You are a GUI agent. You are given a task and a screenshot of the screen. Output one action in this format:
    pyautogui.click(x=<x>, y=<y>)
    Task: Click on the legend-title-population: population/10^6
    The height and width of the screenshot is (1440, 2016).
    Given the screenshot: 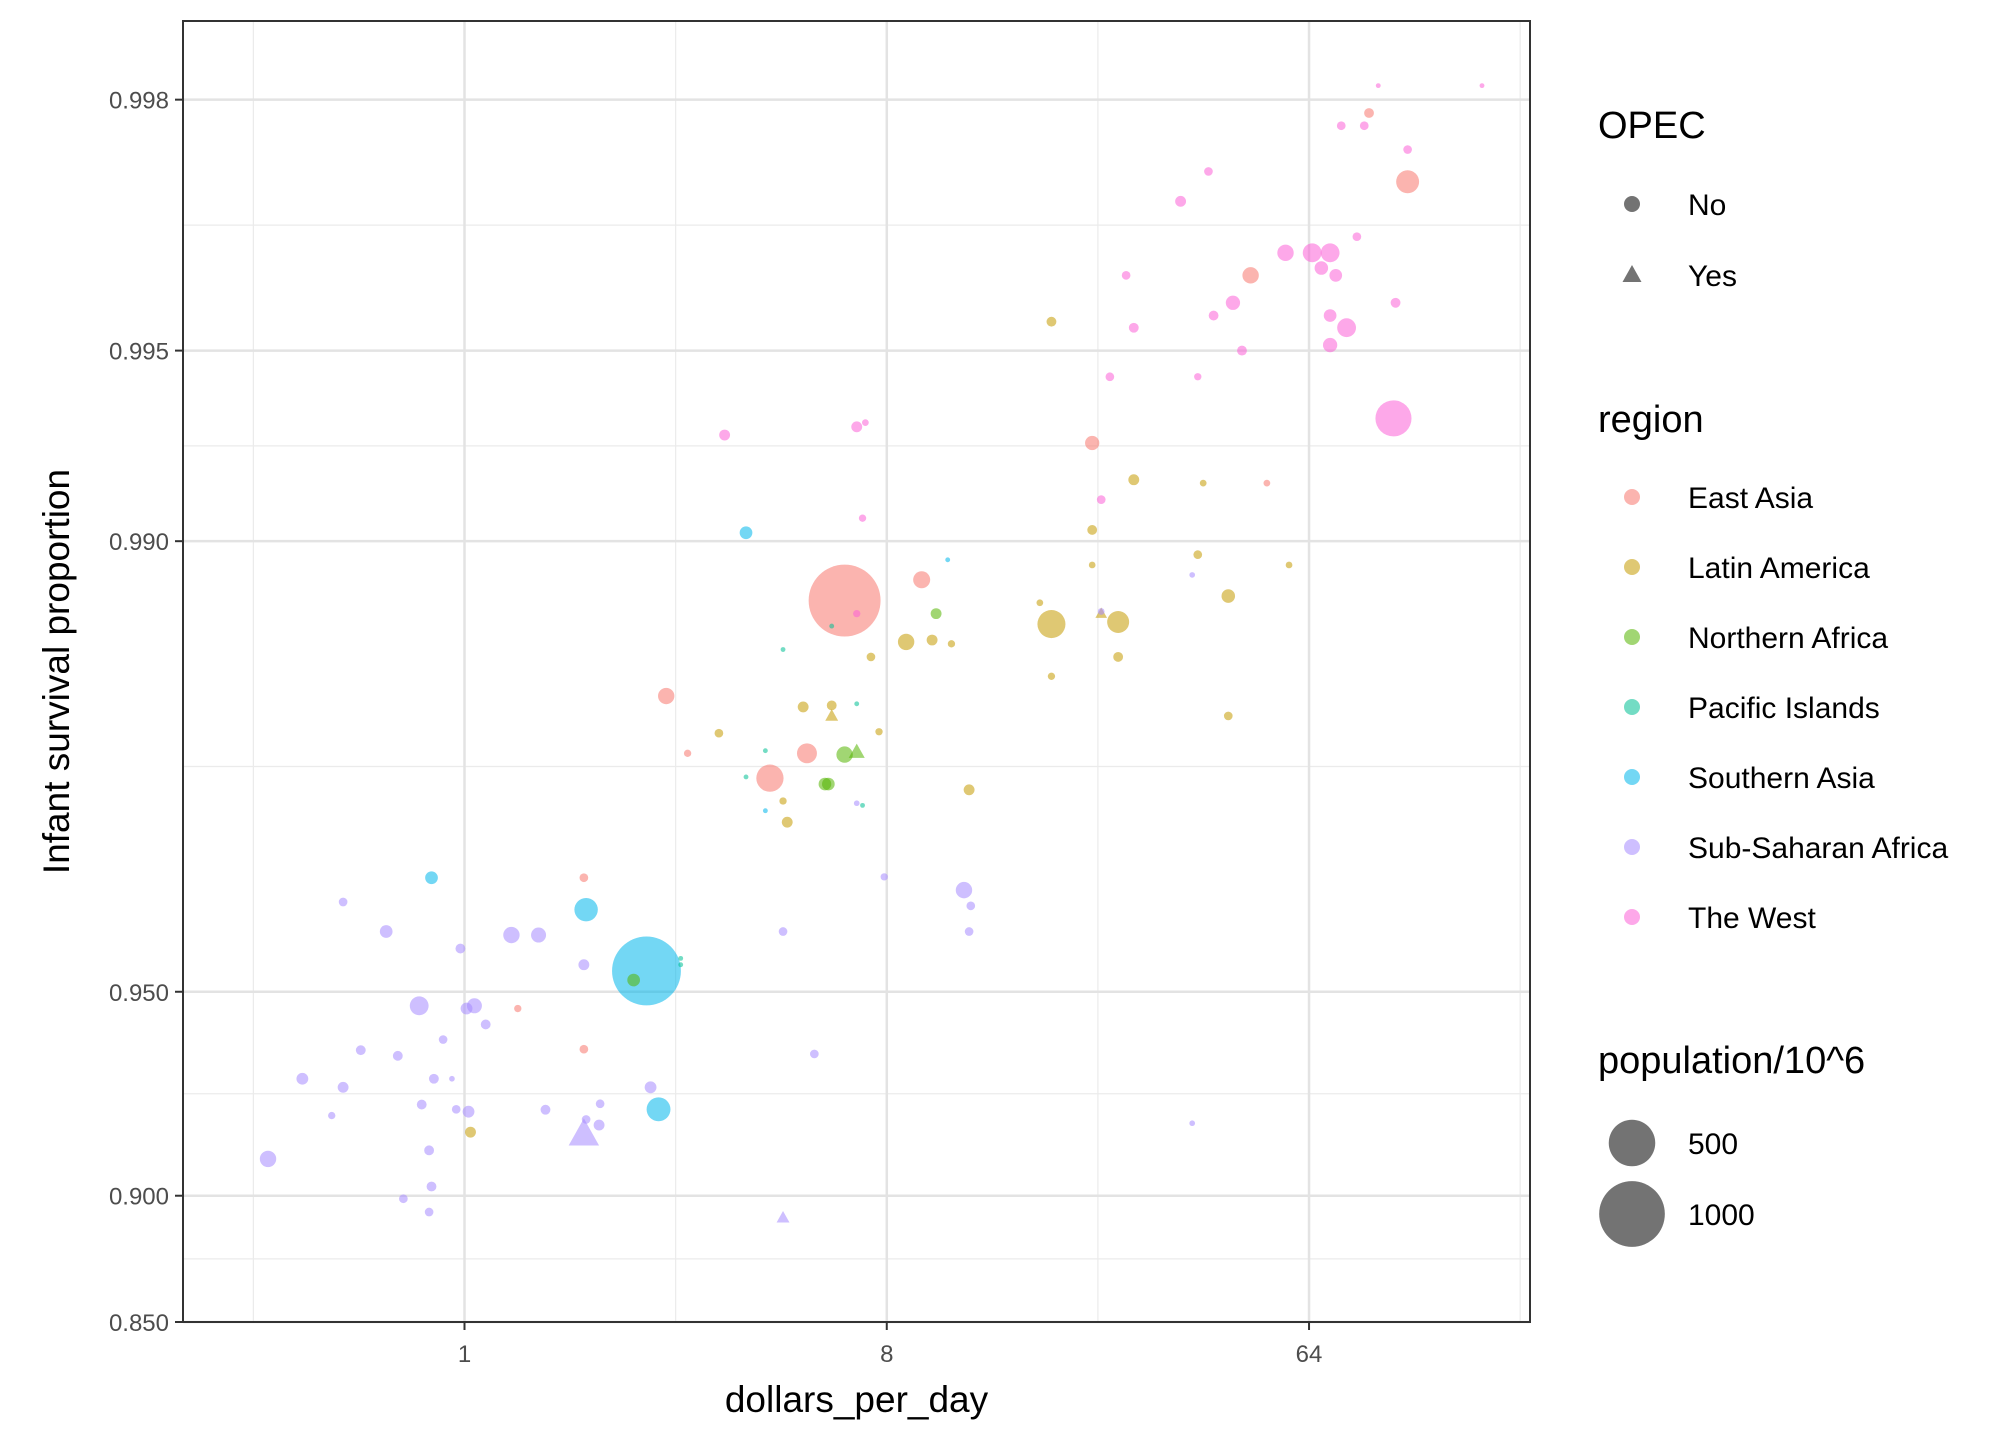 What is the action you would take?
    pyautogui.click(x=1731, y=1061)
    